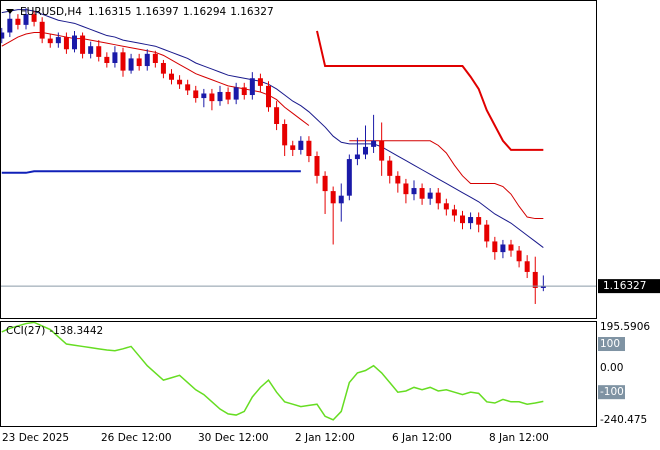 The height and width of the screenshot is (450, 660). What do you see at coordinates (136, 438) in the screenshot?
I see `x-tick-label: 26 Dec 12:00` at bounding box center [136, 438].